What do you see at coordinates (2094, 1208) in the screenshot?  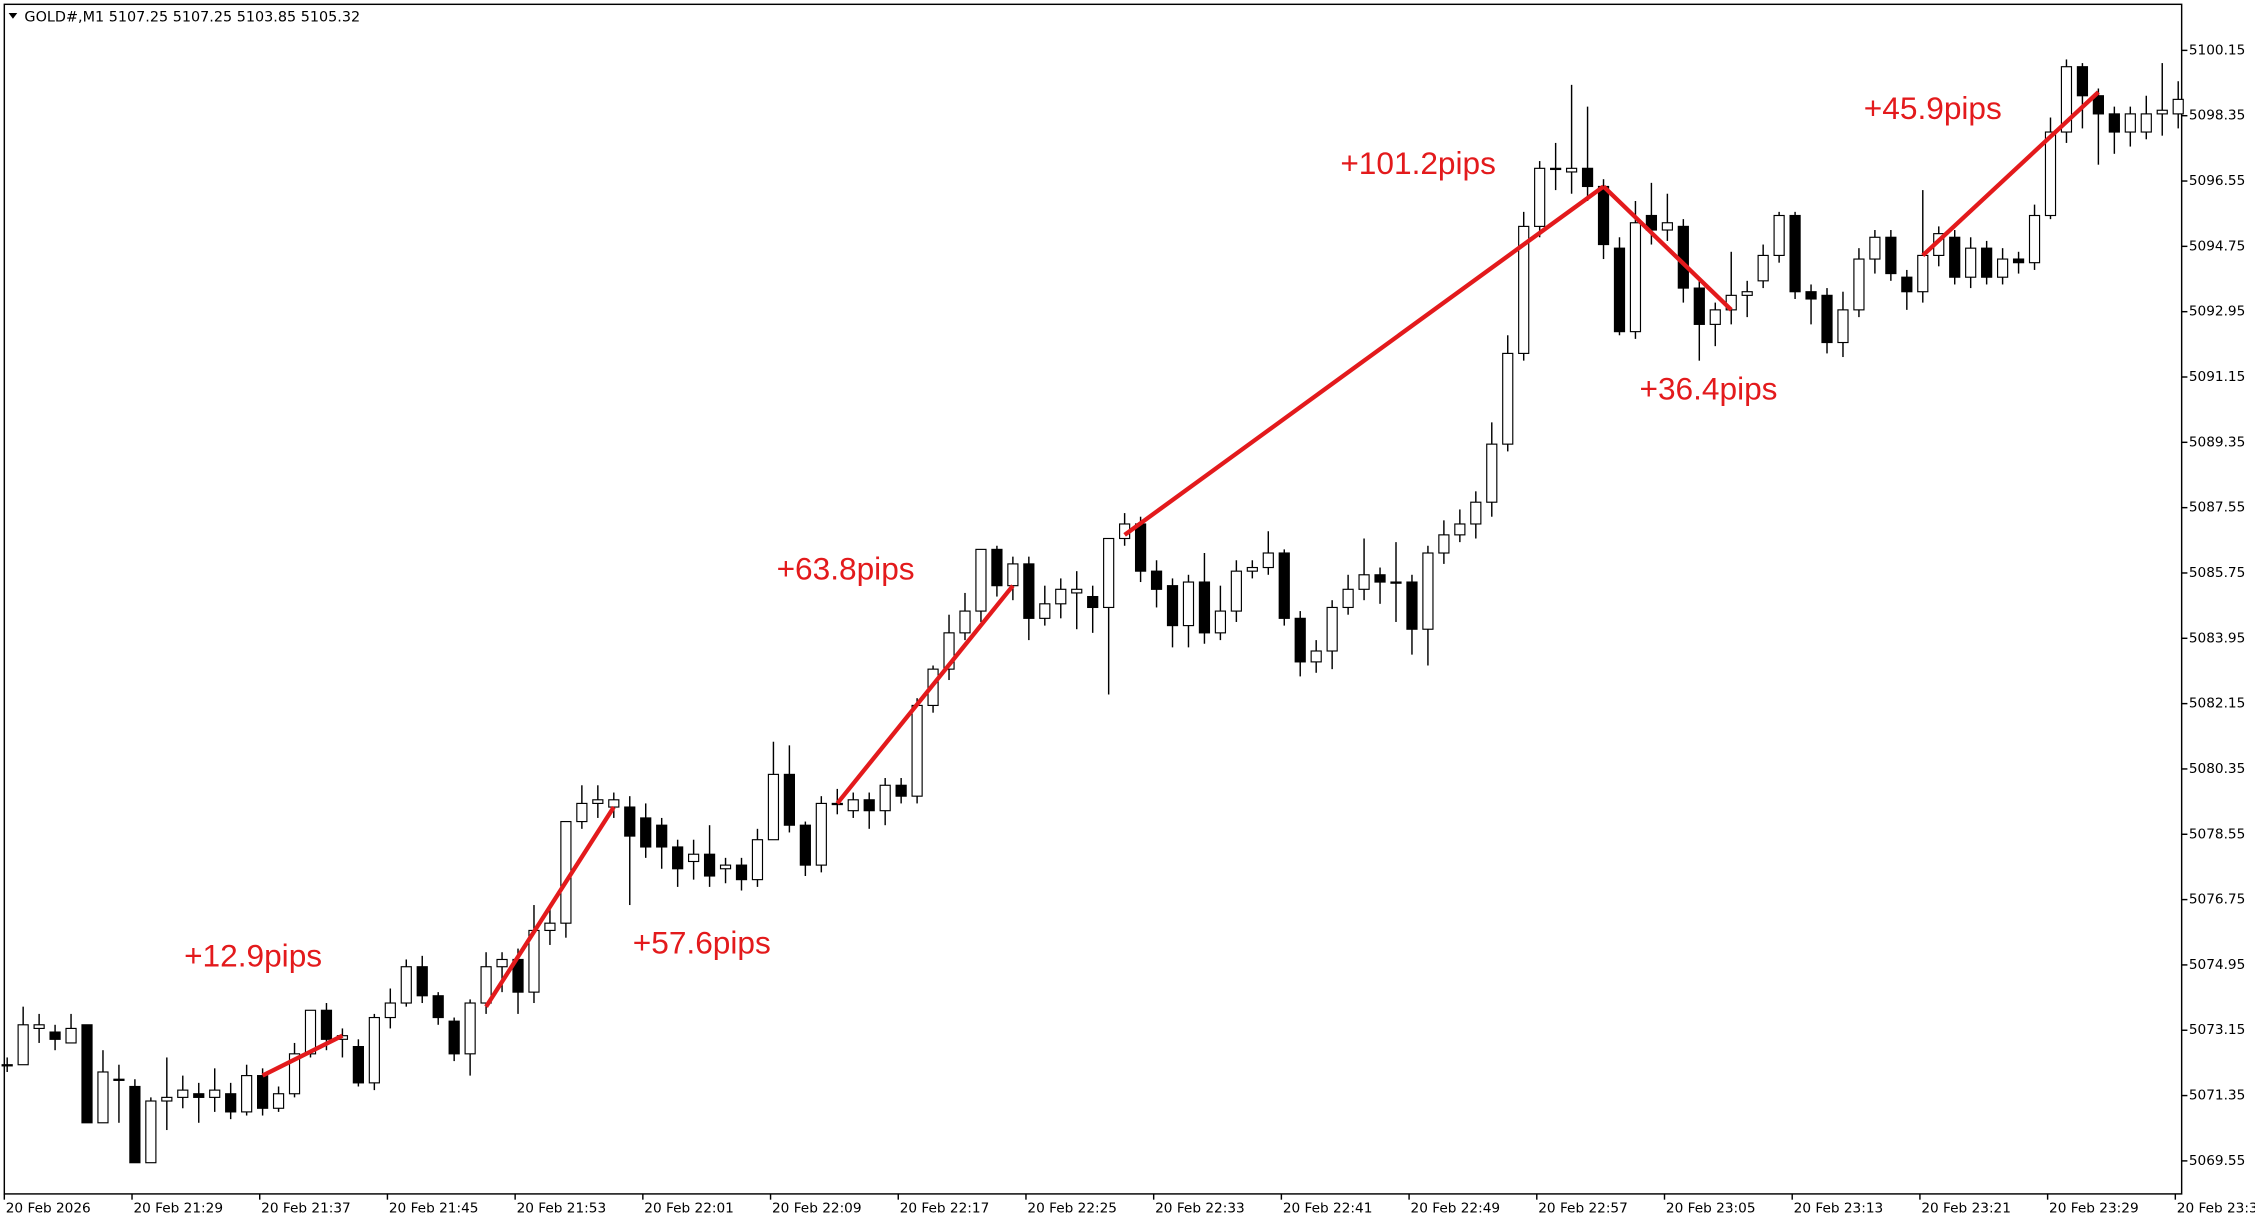 I see `x-tick-label: 20 Feb 23:29` at bounding box center [2094, 1208].